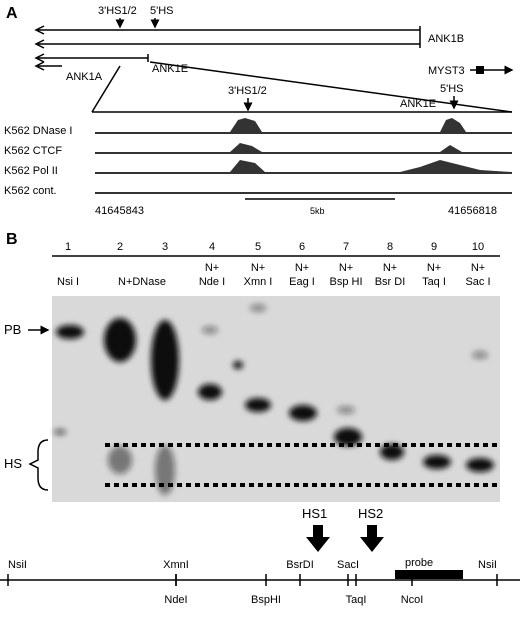 The height and width of the screenshot is (618, 520). Describe the element at coordinates (38, 465) in the screenshot. I see `brace` at that location.